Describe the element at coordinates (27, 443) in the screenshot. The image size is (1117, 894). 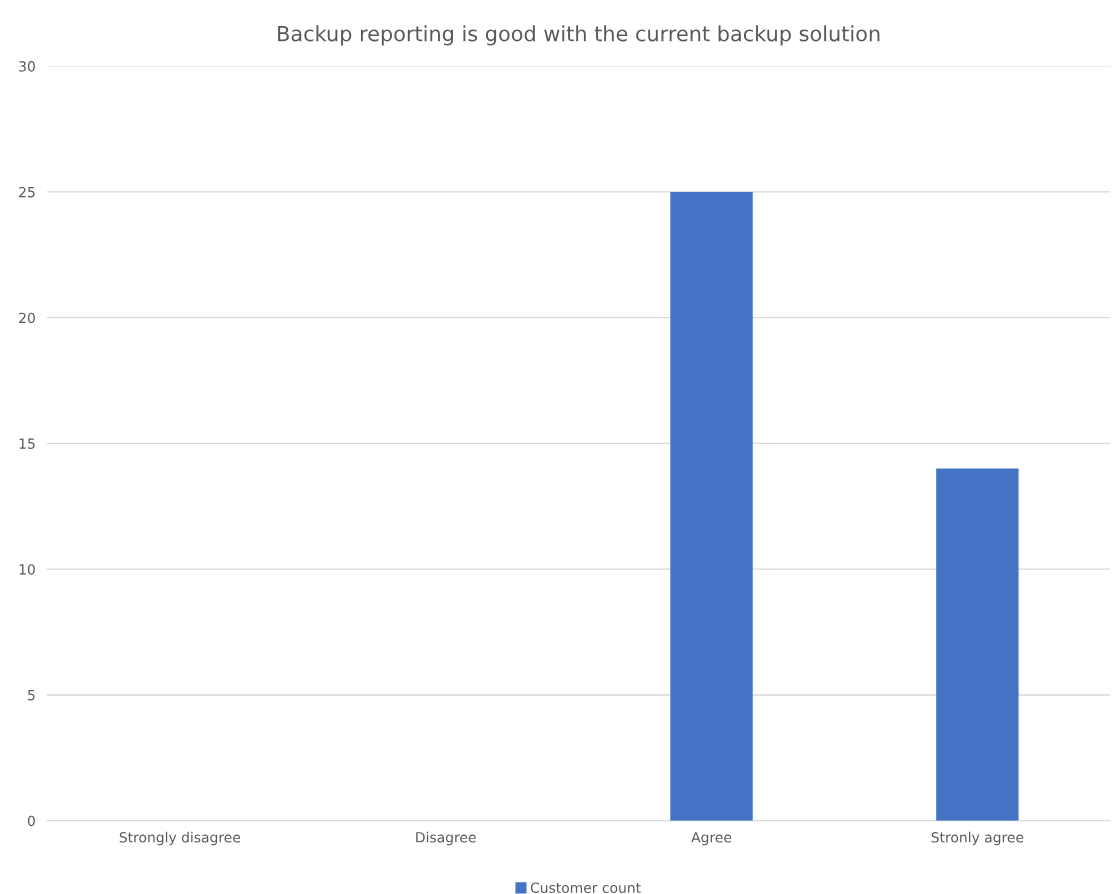
I see `y-tick-label: 15` at that location.